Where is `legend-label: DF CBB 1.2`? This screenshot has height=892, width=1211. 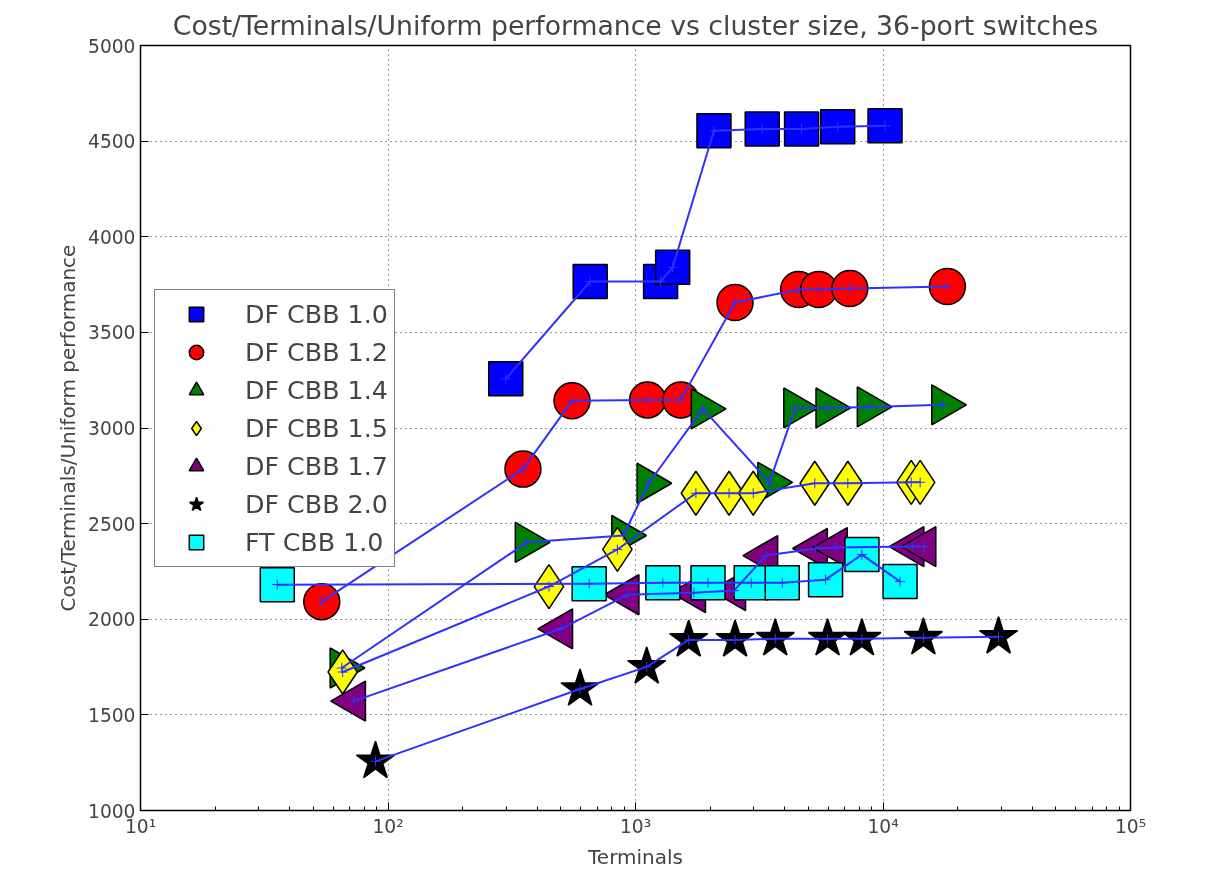 legend-label: DF CBB 1.2 is located at coordinates (316, 351).